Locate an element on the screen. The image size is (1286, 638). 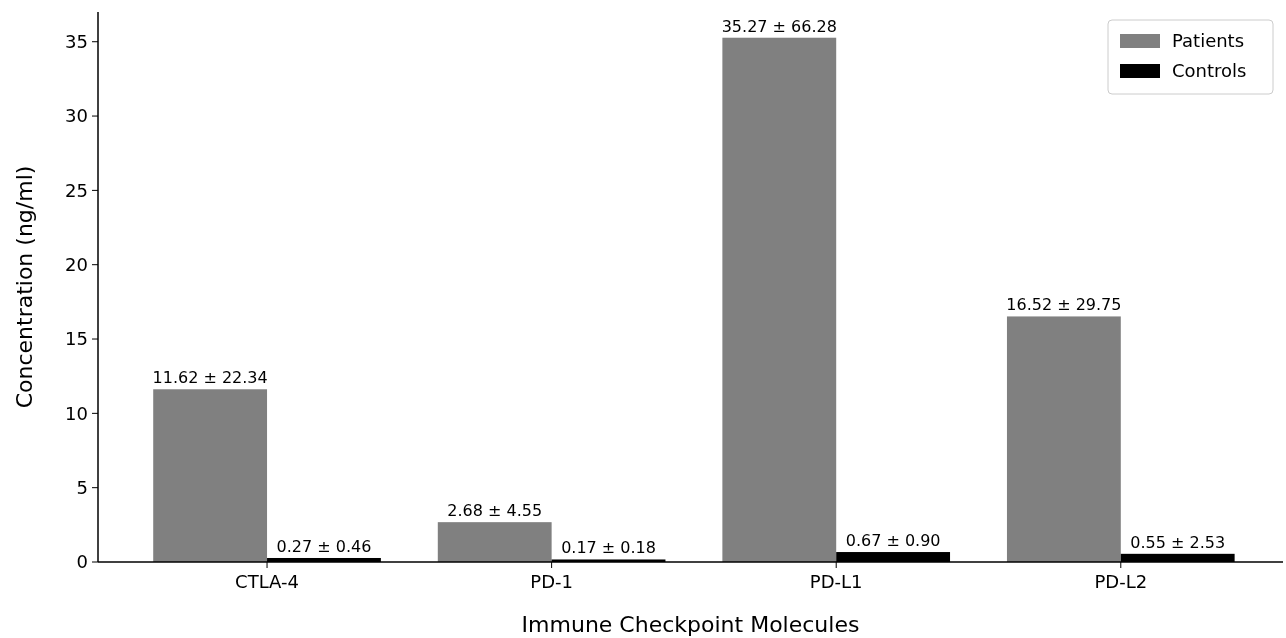
y-tick-label: 35 is located at coordinates (76, 42).